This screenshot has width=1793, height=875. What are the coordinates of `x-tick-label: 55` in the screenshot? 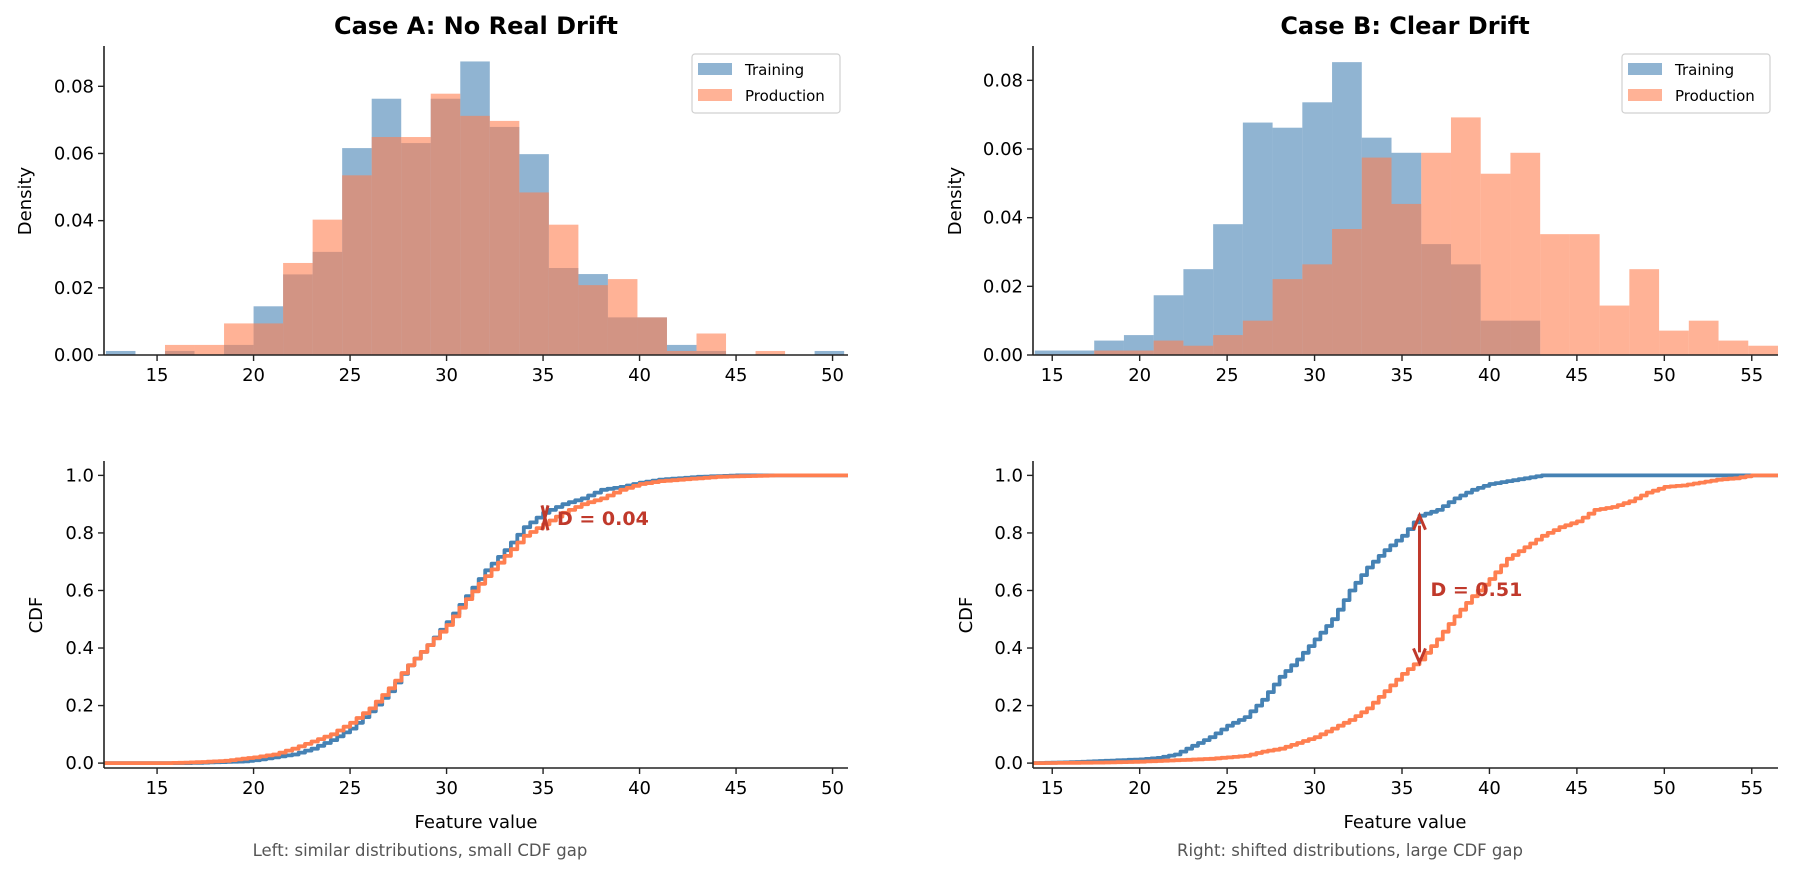 It's located at (1751, 375).